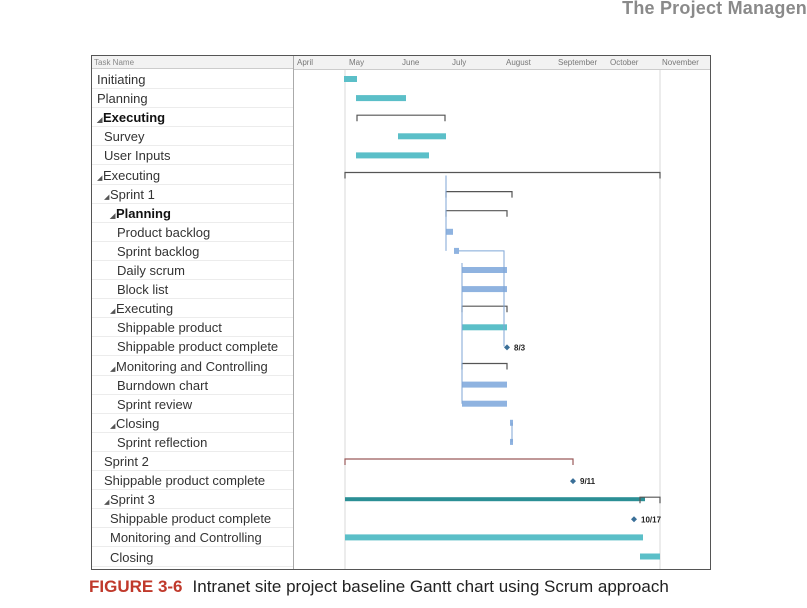 The height and width of the screenshot is (608, 807). I want to click on task-name: Shippable product, so click(169, 328).